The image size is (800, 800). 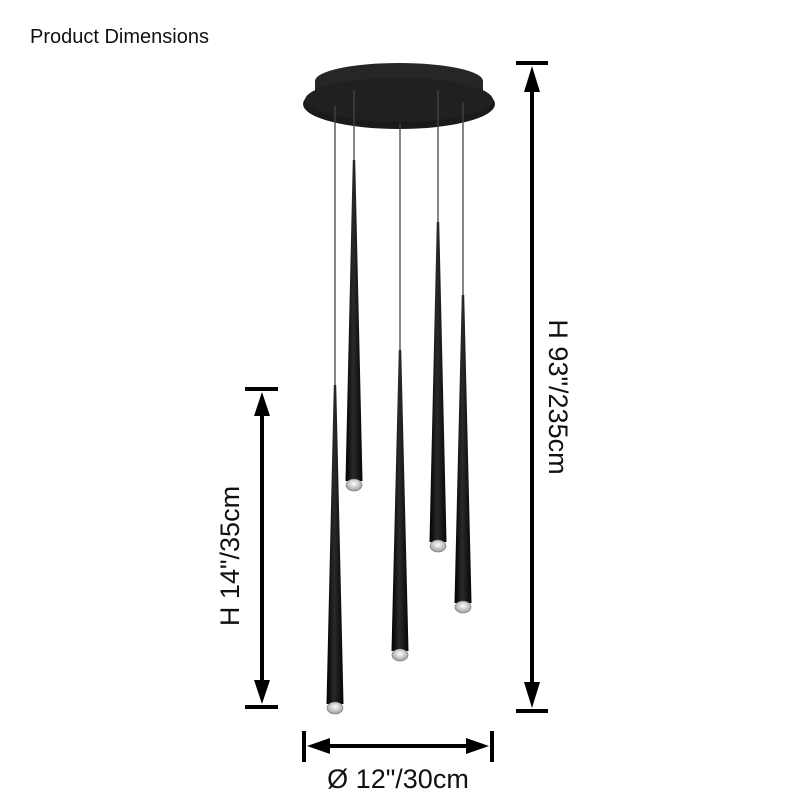 I want to click on total-height-dimension, so click(x=532, y=387).